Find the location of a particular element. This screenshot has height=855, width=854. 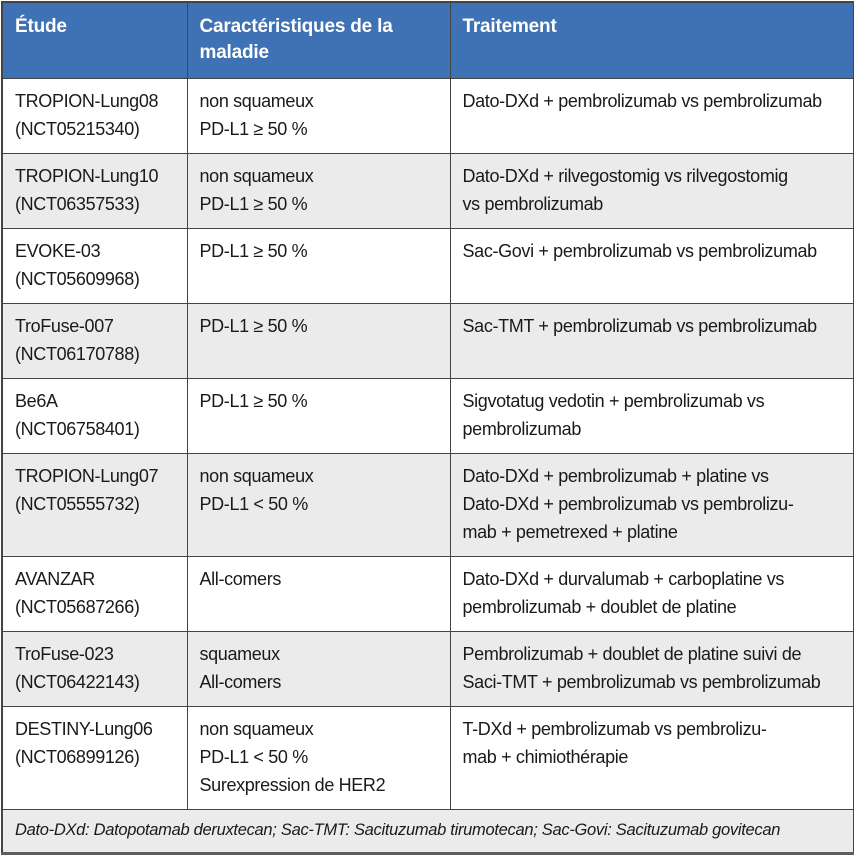

disease-text: squameux All-comers is located at coordinates (240, 668).